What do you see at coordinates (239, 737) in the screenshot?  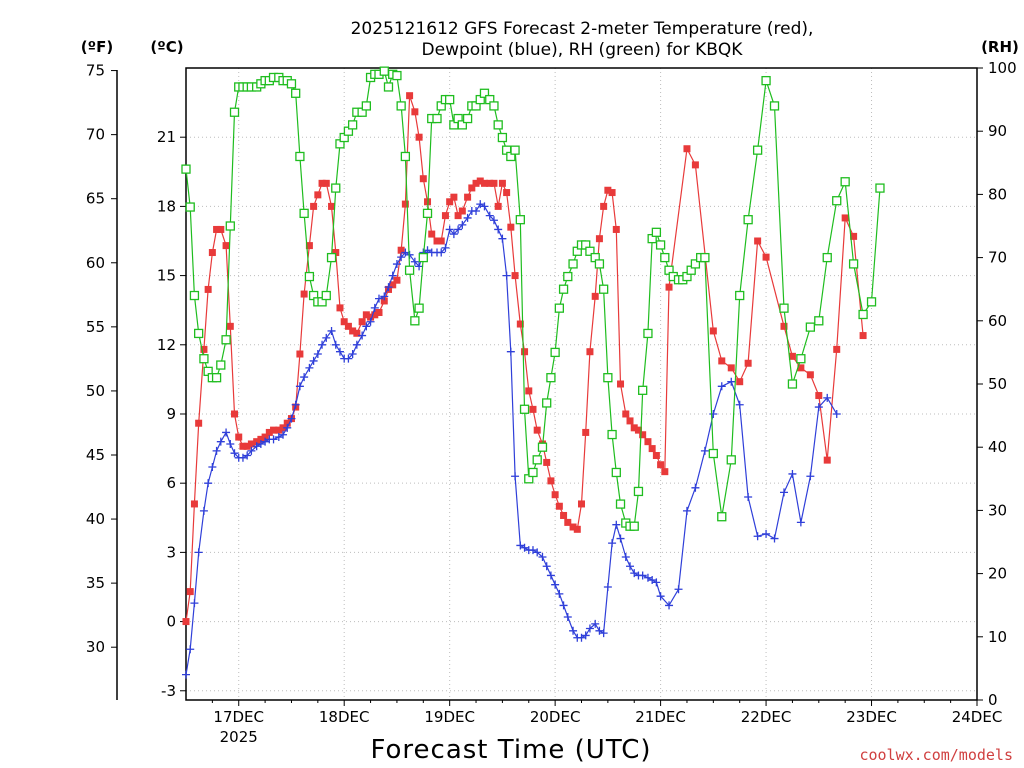 I see `x-tick-sublabel: 2025` at bounding box center [239, 737].